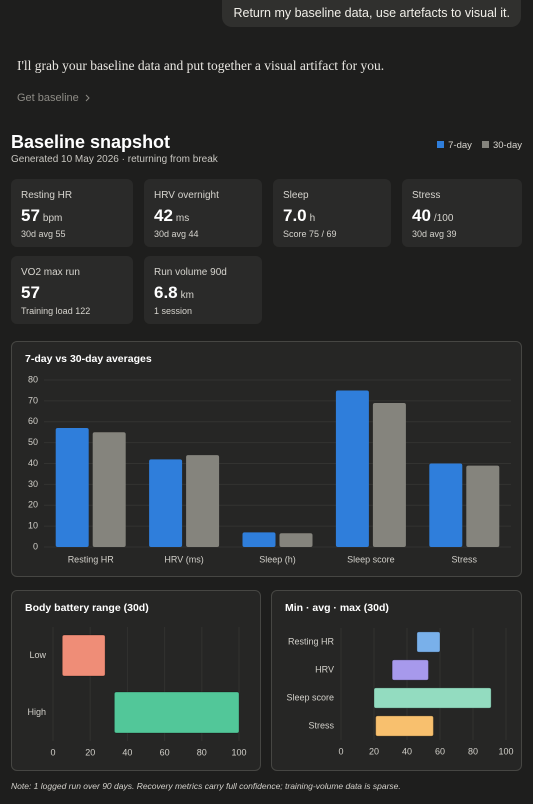 This screenshot has width=533, height=804. I want to click on metric-card: HRV overnight 42 ms 30d avg 44, so click(203, 213).